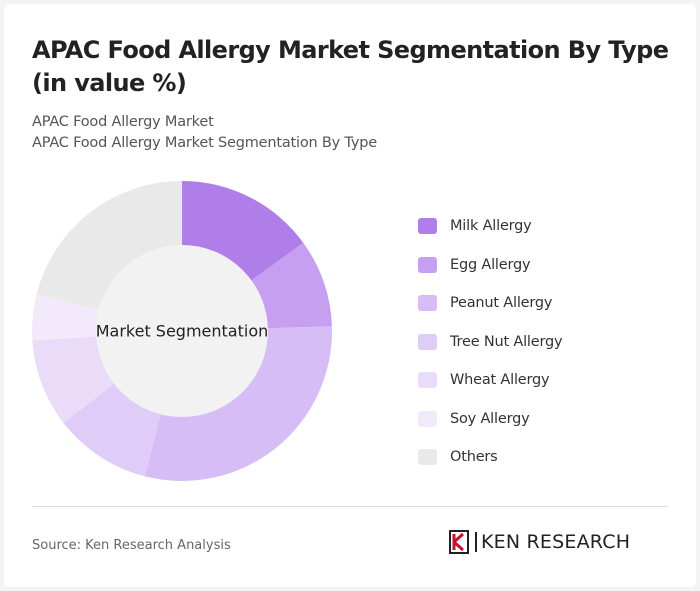 The width and height of the screenshot is (700, 591). I want to click on legend-swatch-others, so click(427, 457).